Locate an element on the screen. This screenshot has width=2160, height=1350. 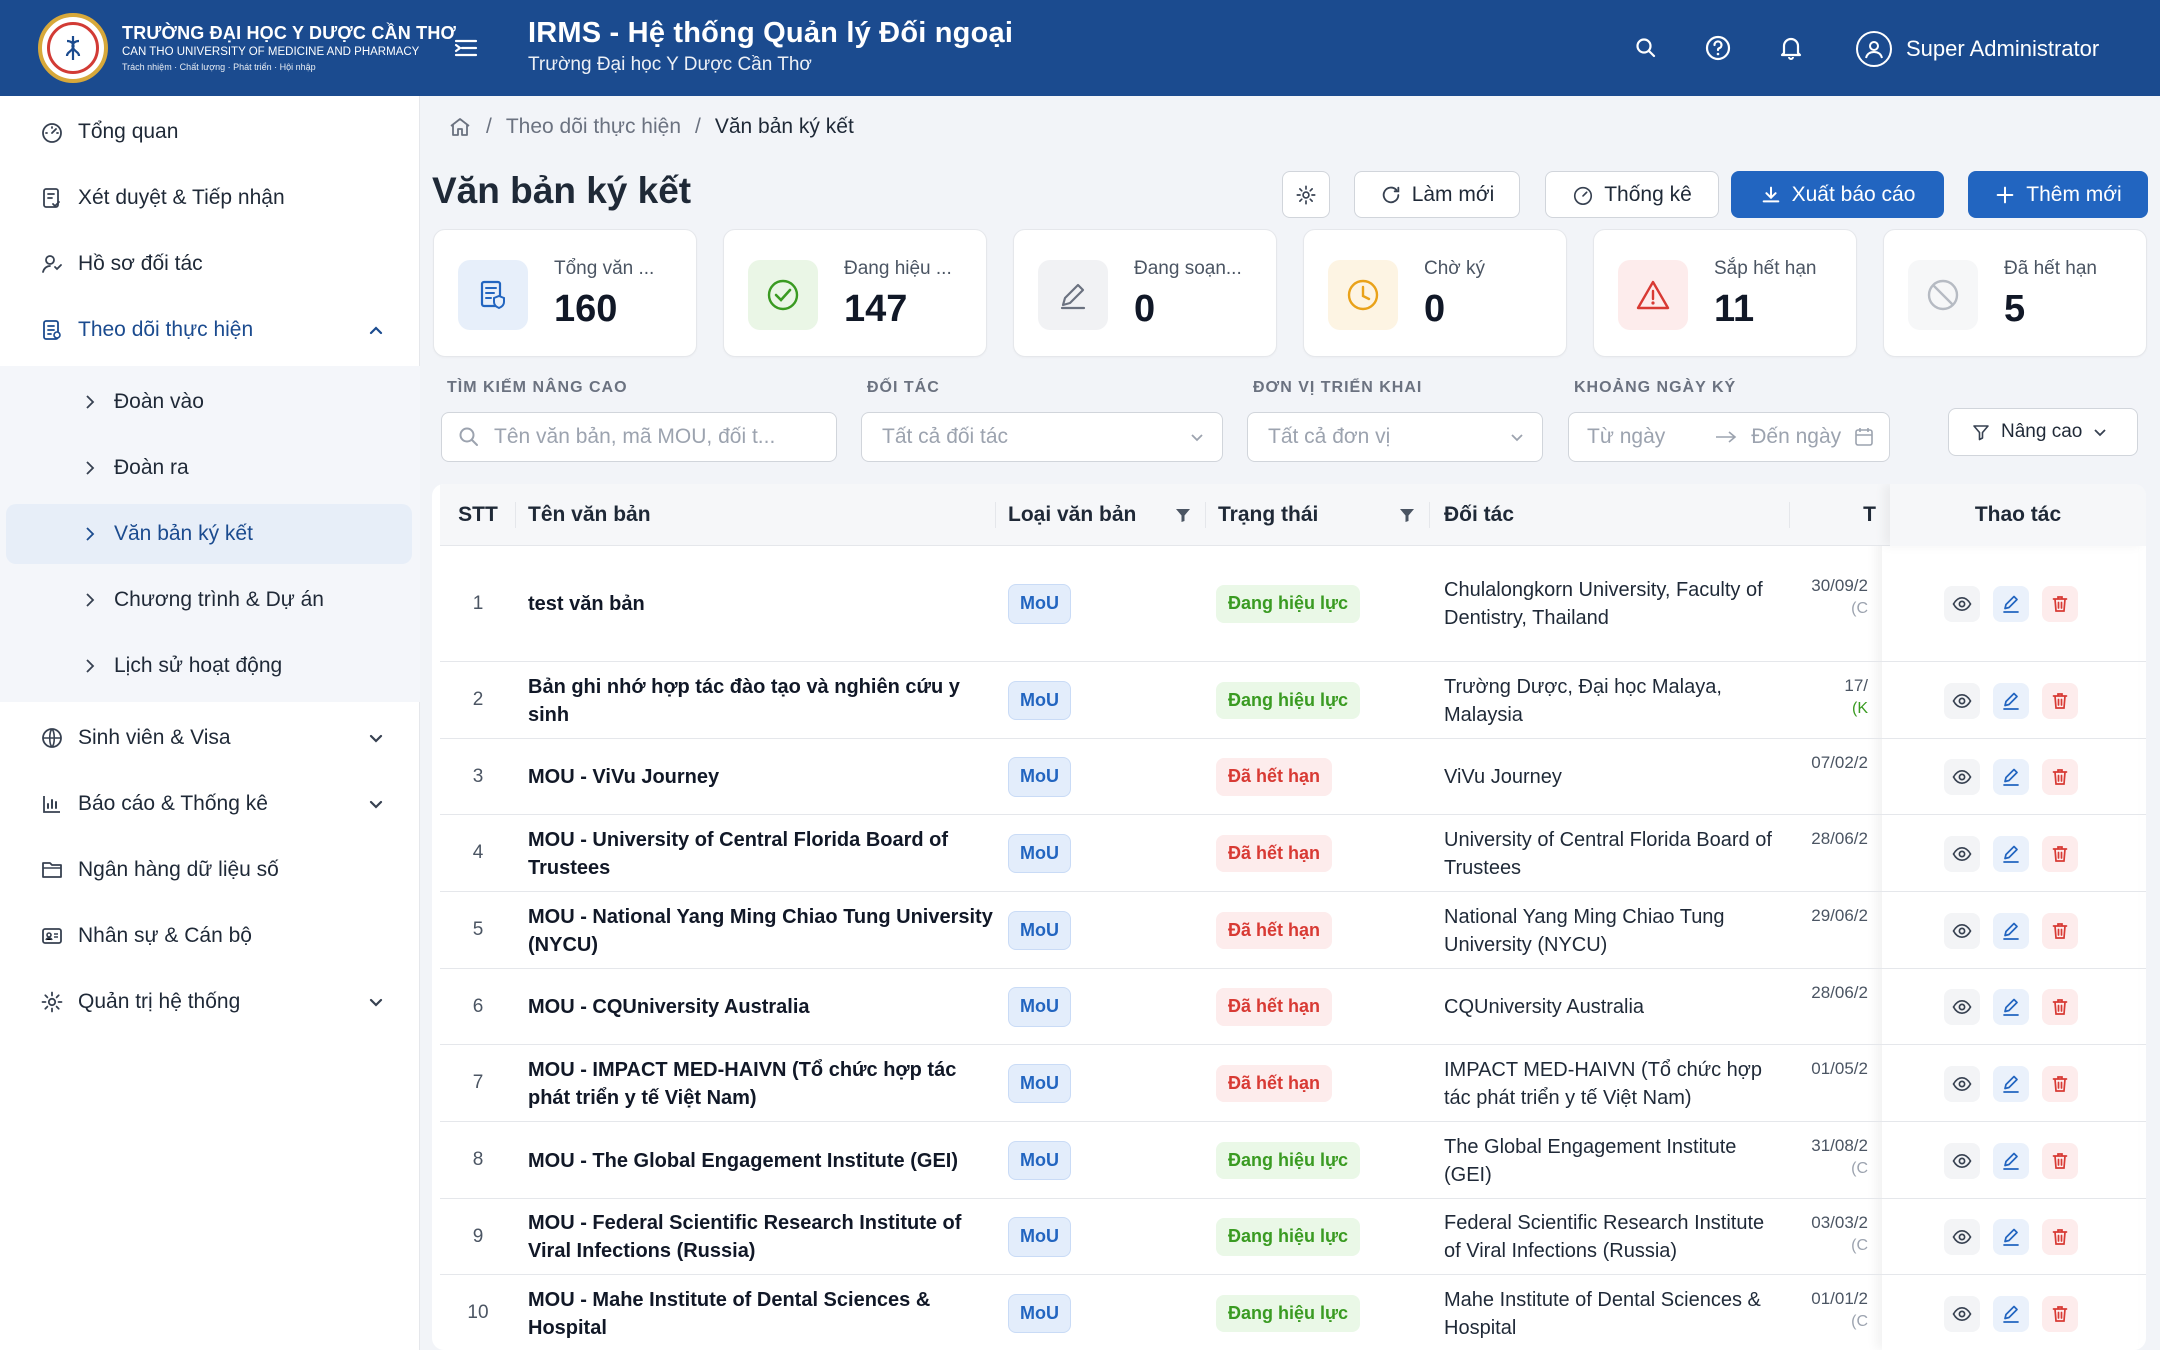
column-header-status: Trạng thái is located at coordinates (1318, 515).